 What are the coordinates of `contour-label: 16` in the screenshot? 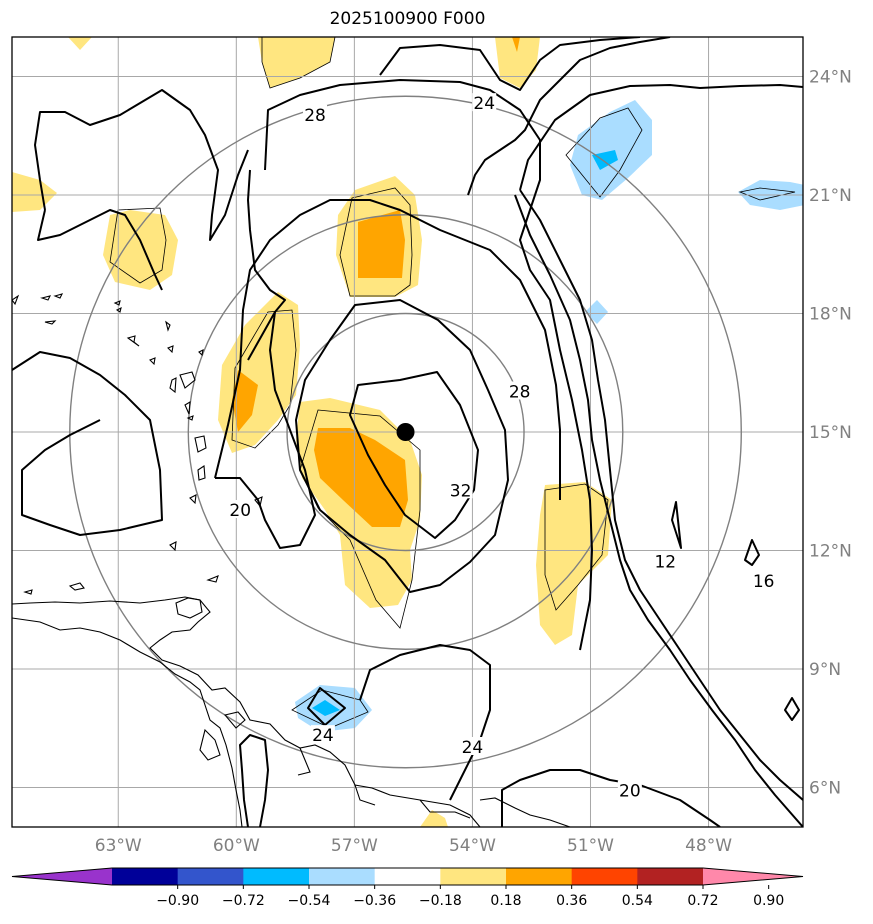 It's located at (764, 582).